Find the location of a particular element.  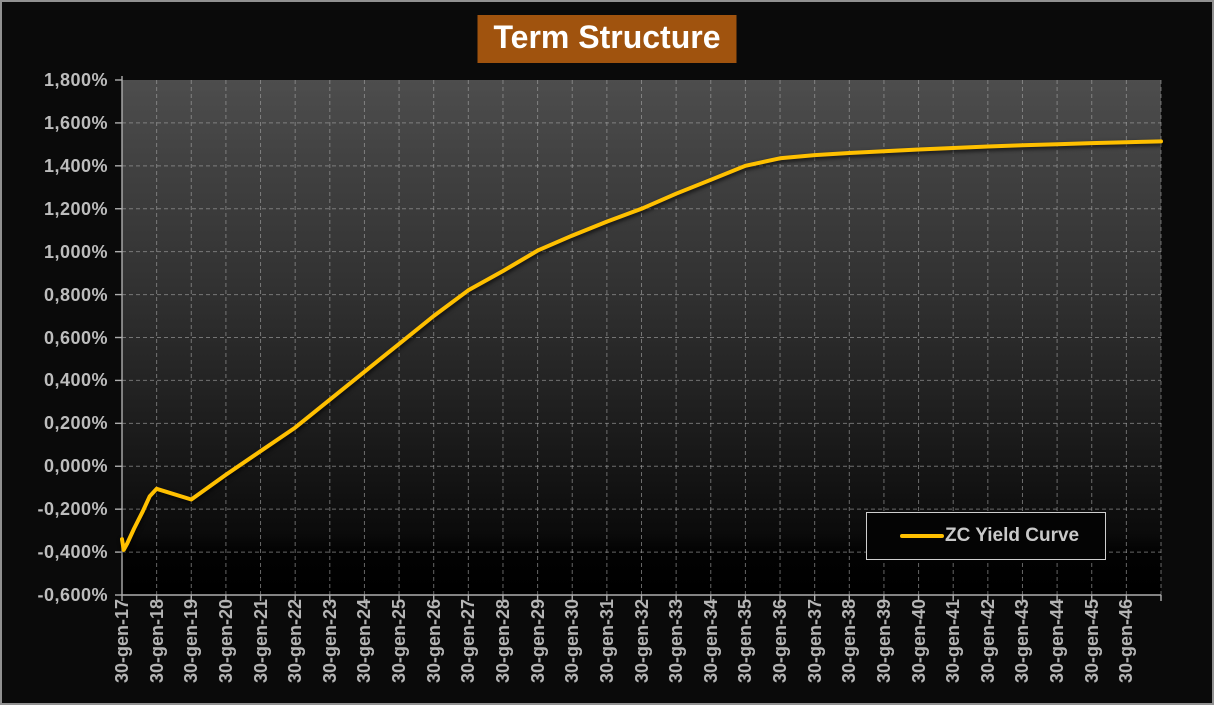

x-axis-tick-label: 30-gen-37 is located at coordinates (814, 641).